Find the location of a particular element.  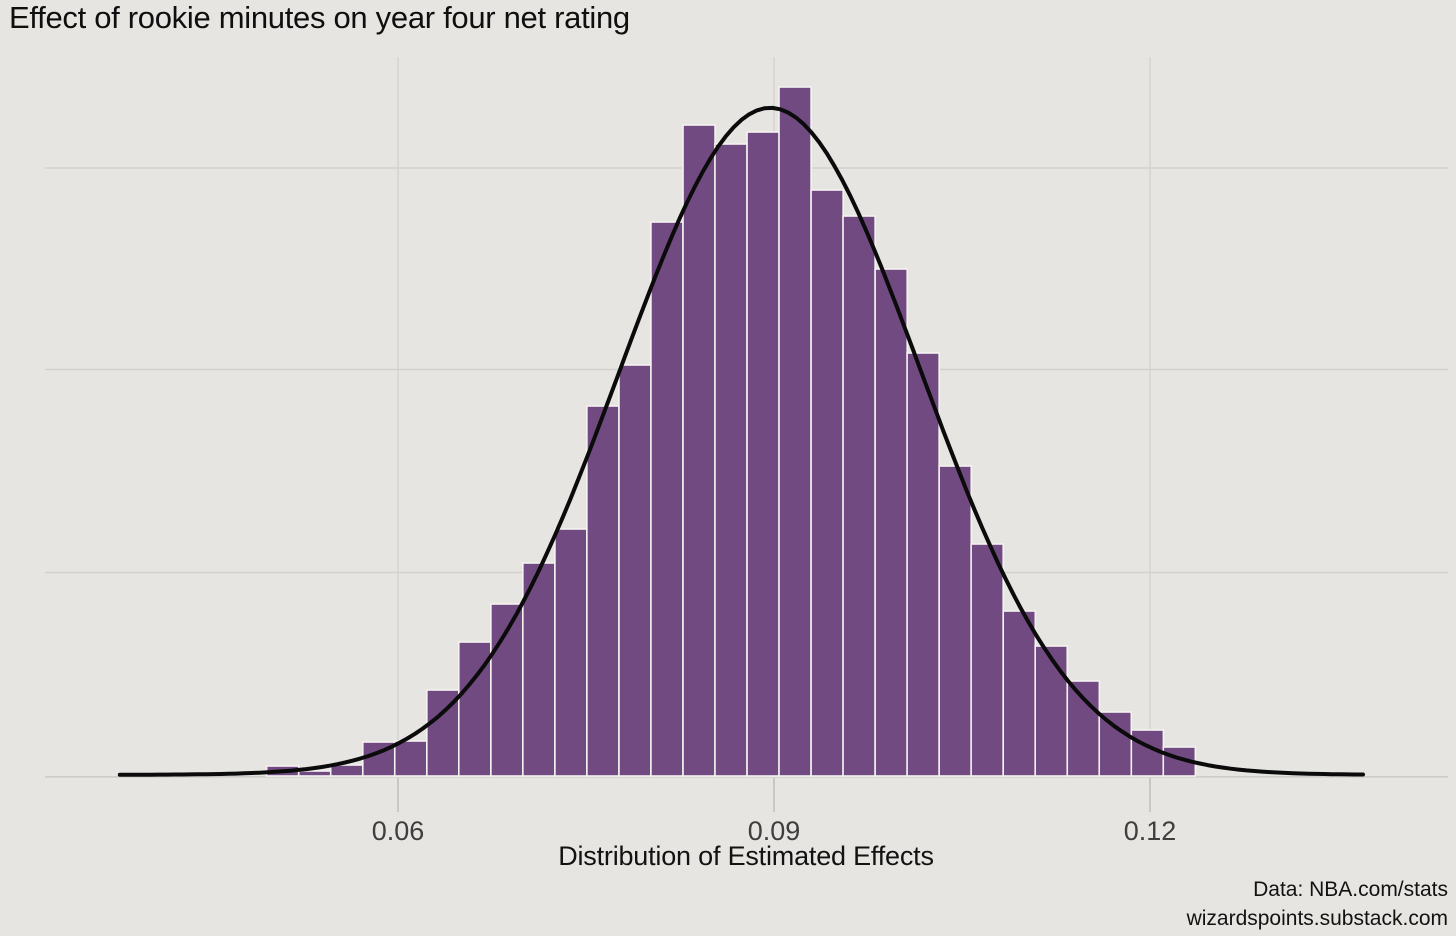

caption-data-source: Data: NBA.com/stats is located at coordinates (1350, 890).